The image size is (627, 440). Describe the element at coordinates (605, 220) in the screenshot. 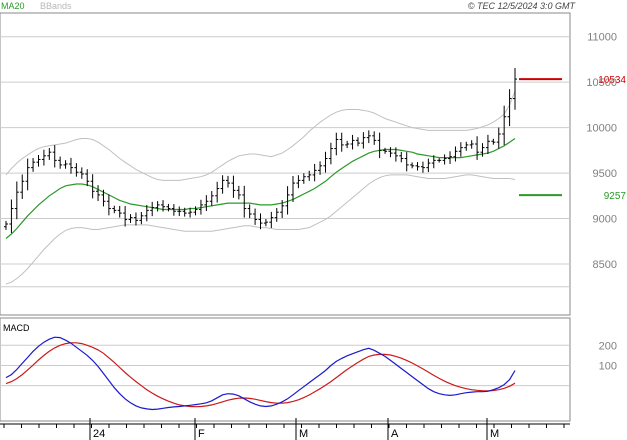

I see `price-y-tick-label: 9000` at that location.